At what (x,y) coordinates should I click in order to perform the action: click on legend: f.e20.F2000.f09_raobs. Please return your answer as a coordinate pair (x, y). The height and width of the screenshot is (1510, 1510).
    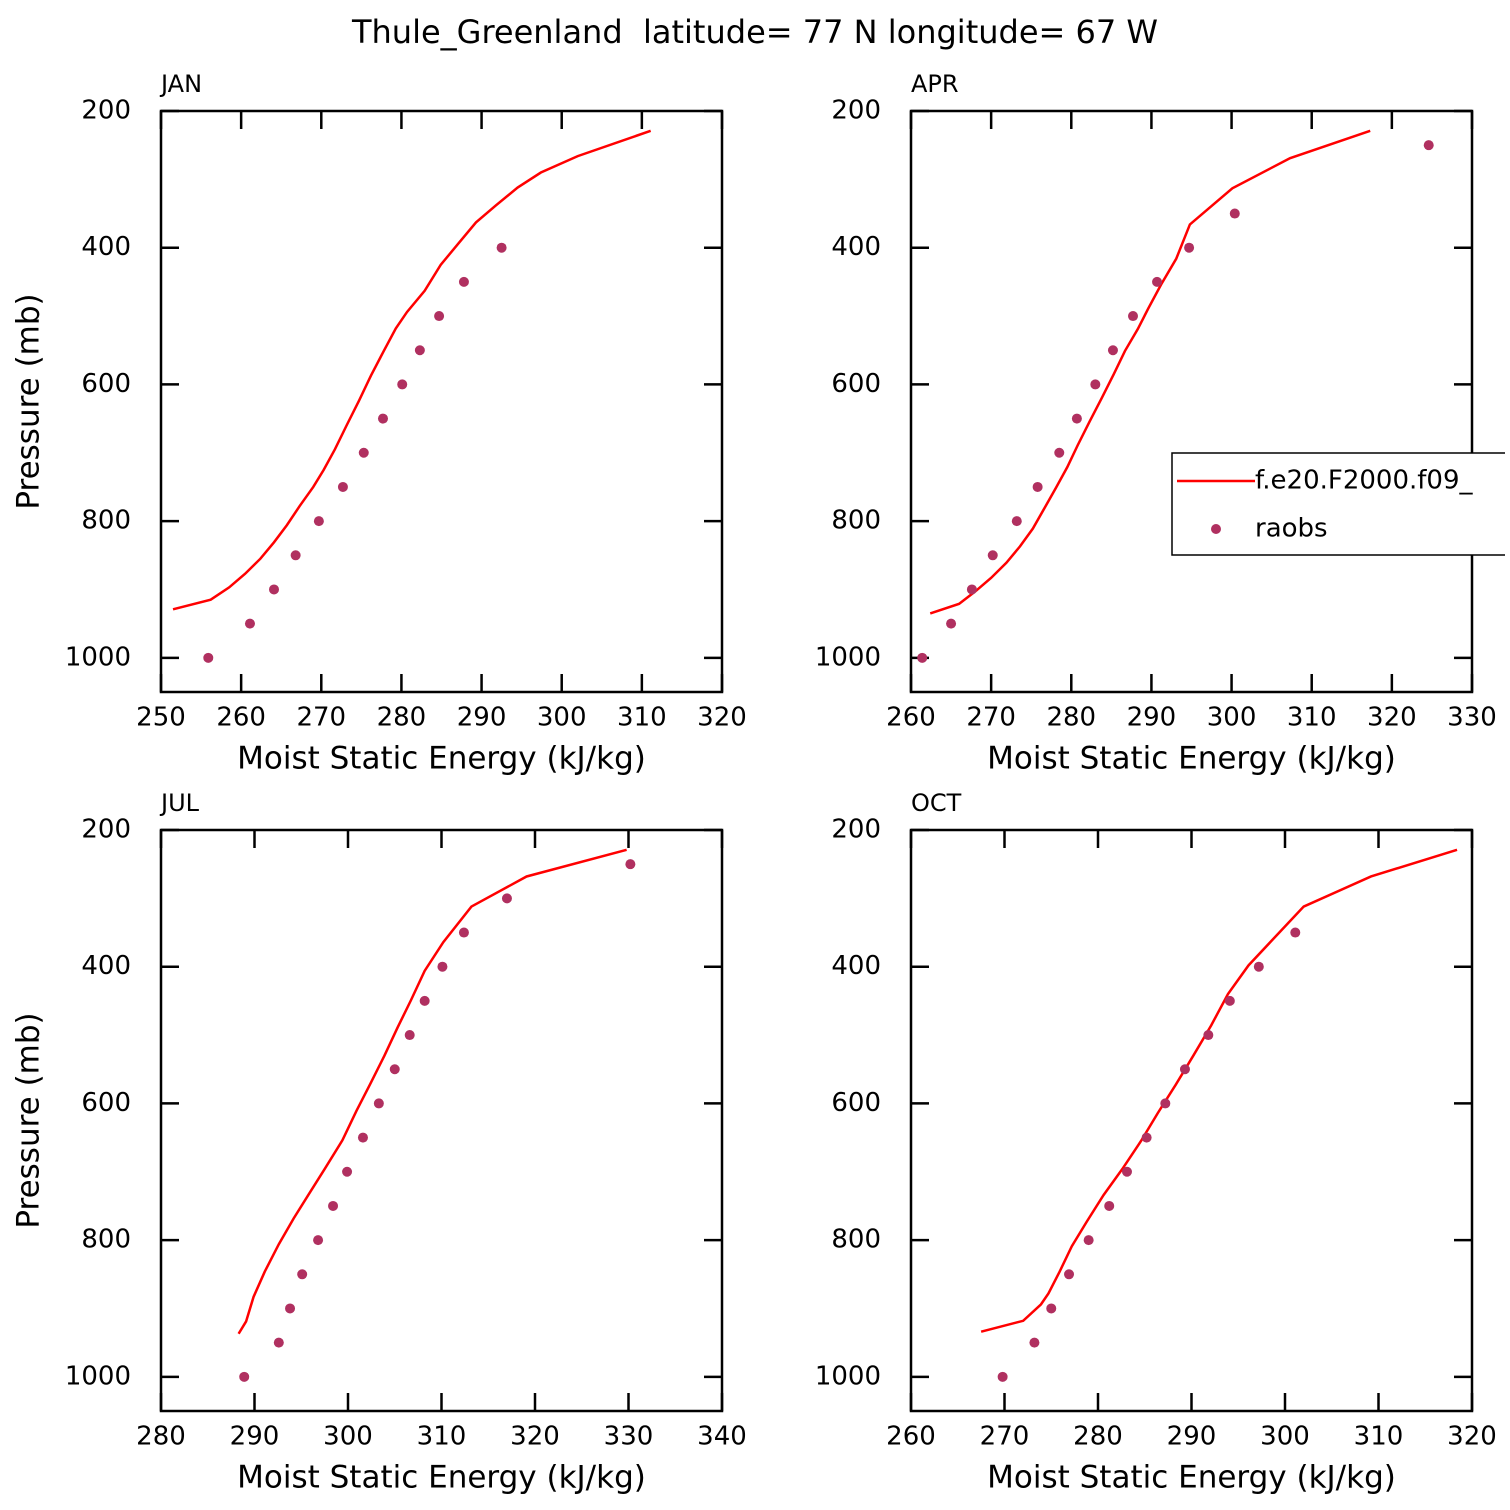
    Looking at the image, I should click on (1338, 504).